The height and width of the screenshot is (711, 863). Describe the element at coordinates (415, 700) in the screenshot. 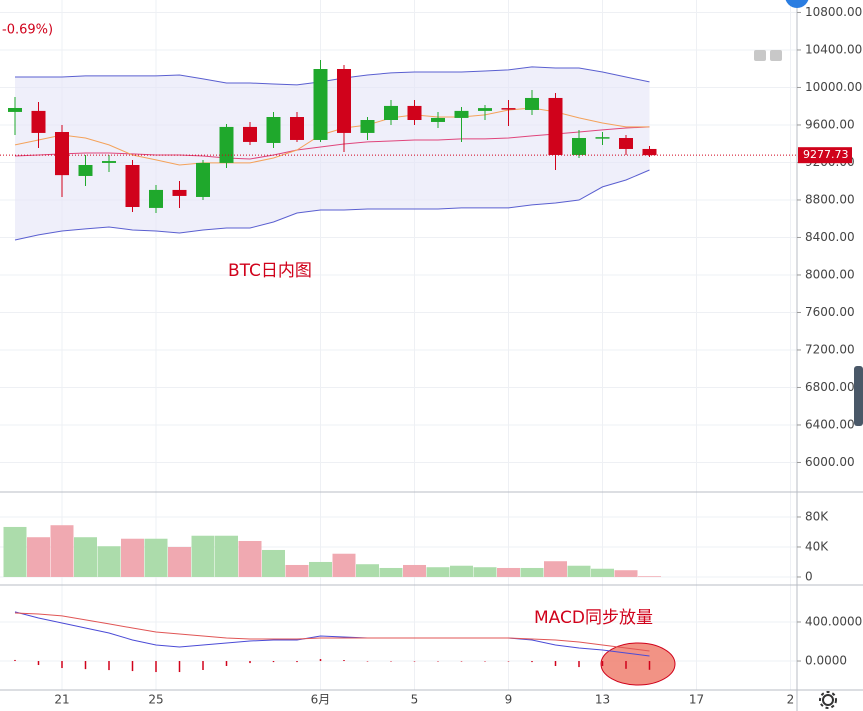

I see `x-tick-label: 5` at that location.